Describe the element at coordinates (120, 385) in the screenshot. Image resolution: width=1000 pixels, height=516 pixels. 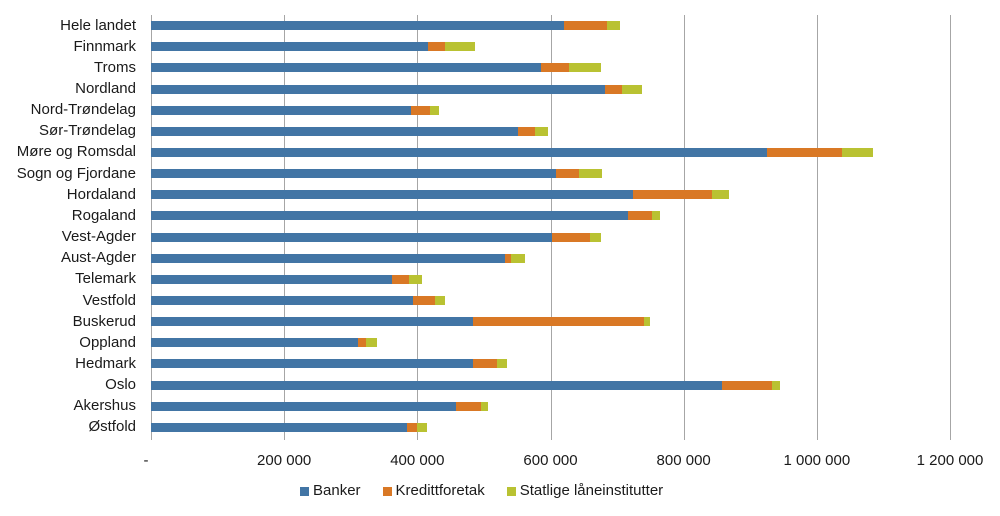
I see `category-label: Oslo` at that location.